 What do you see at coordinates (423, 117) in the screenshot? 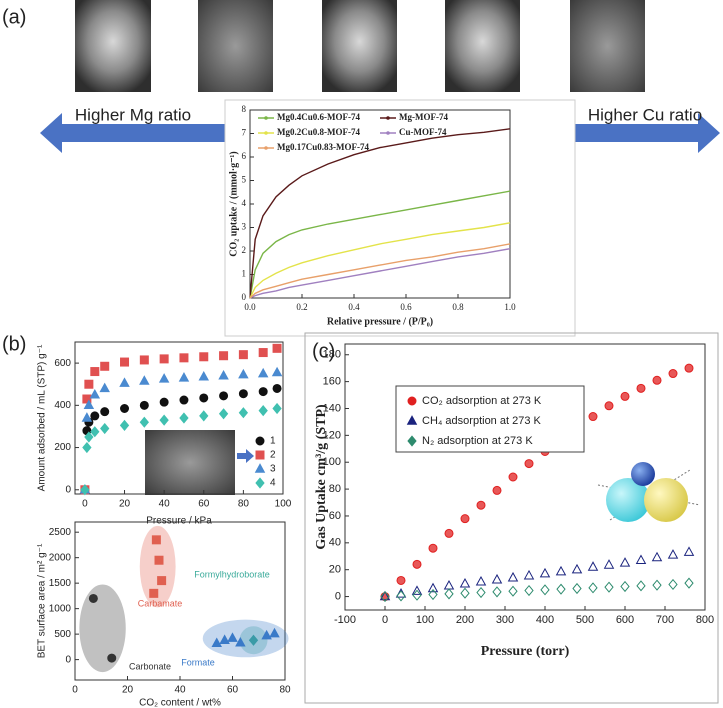
I see `legend-label: Mg-MOF-74` at bounding box center [423, 117].